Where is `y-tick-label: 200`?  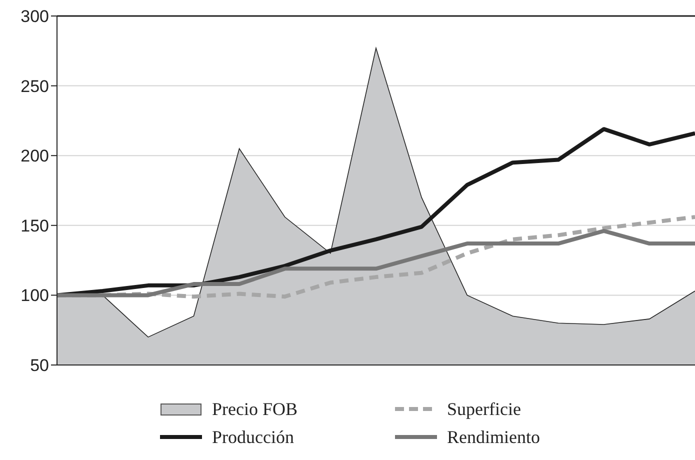 y-tick-label: 200 is located at coordinates (34, 156).